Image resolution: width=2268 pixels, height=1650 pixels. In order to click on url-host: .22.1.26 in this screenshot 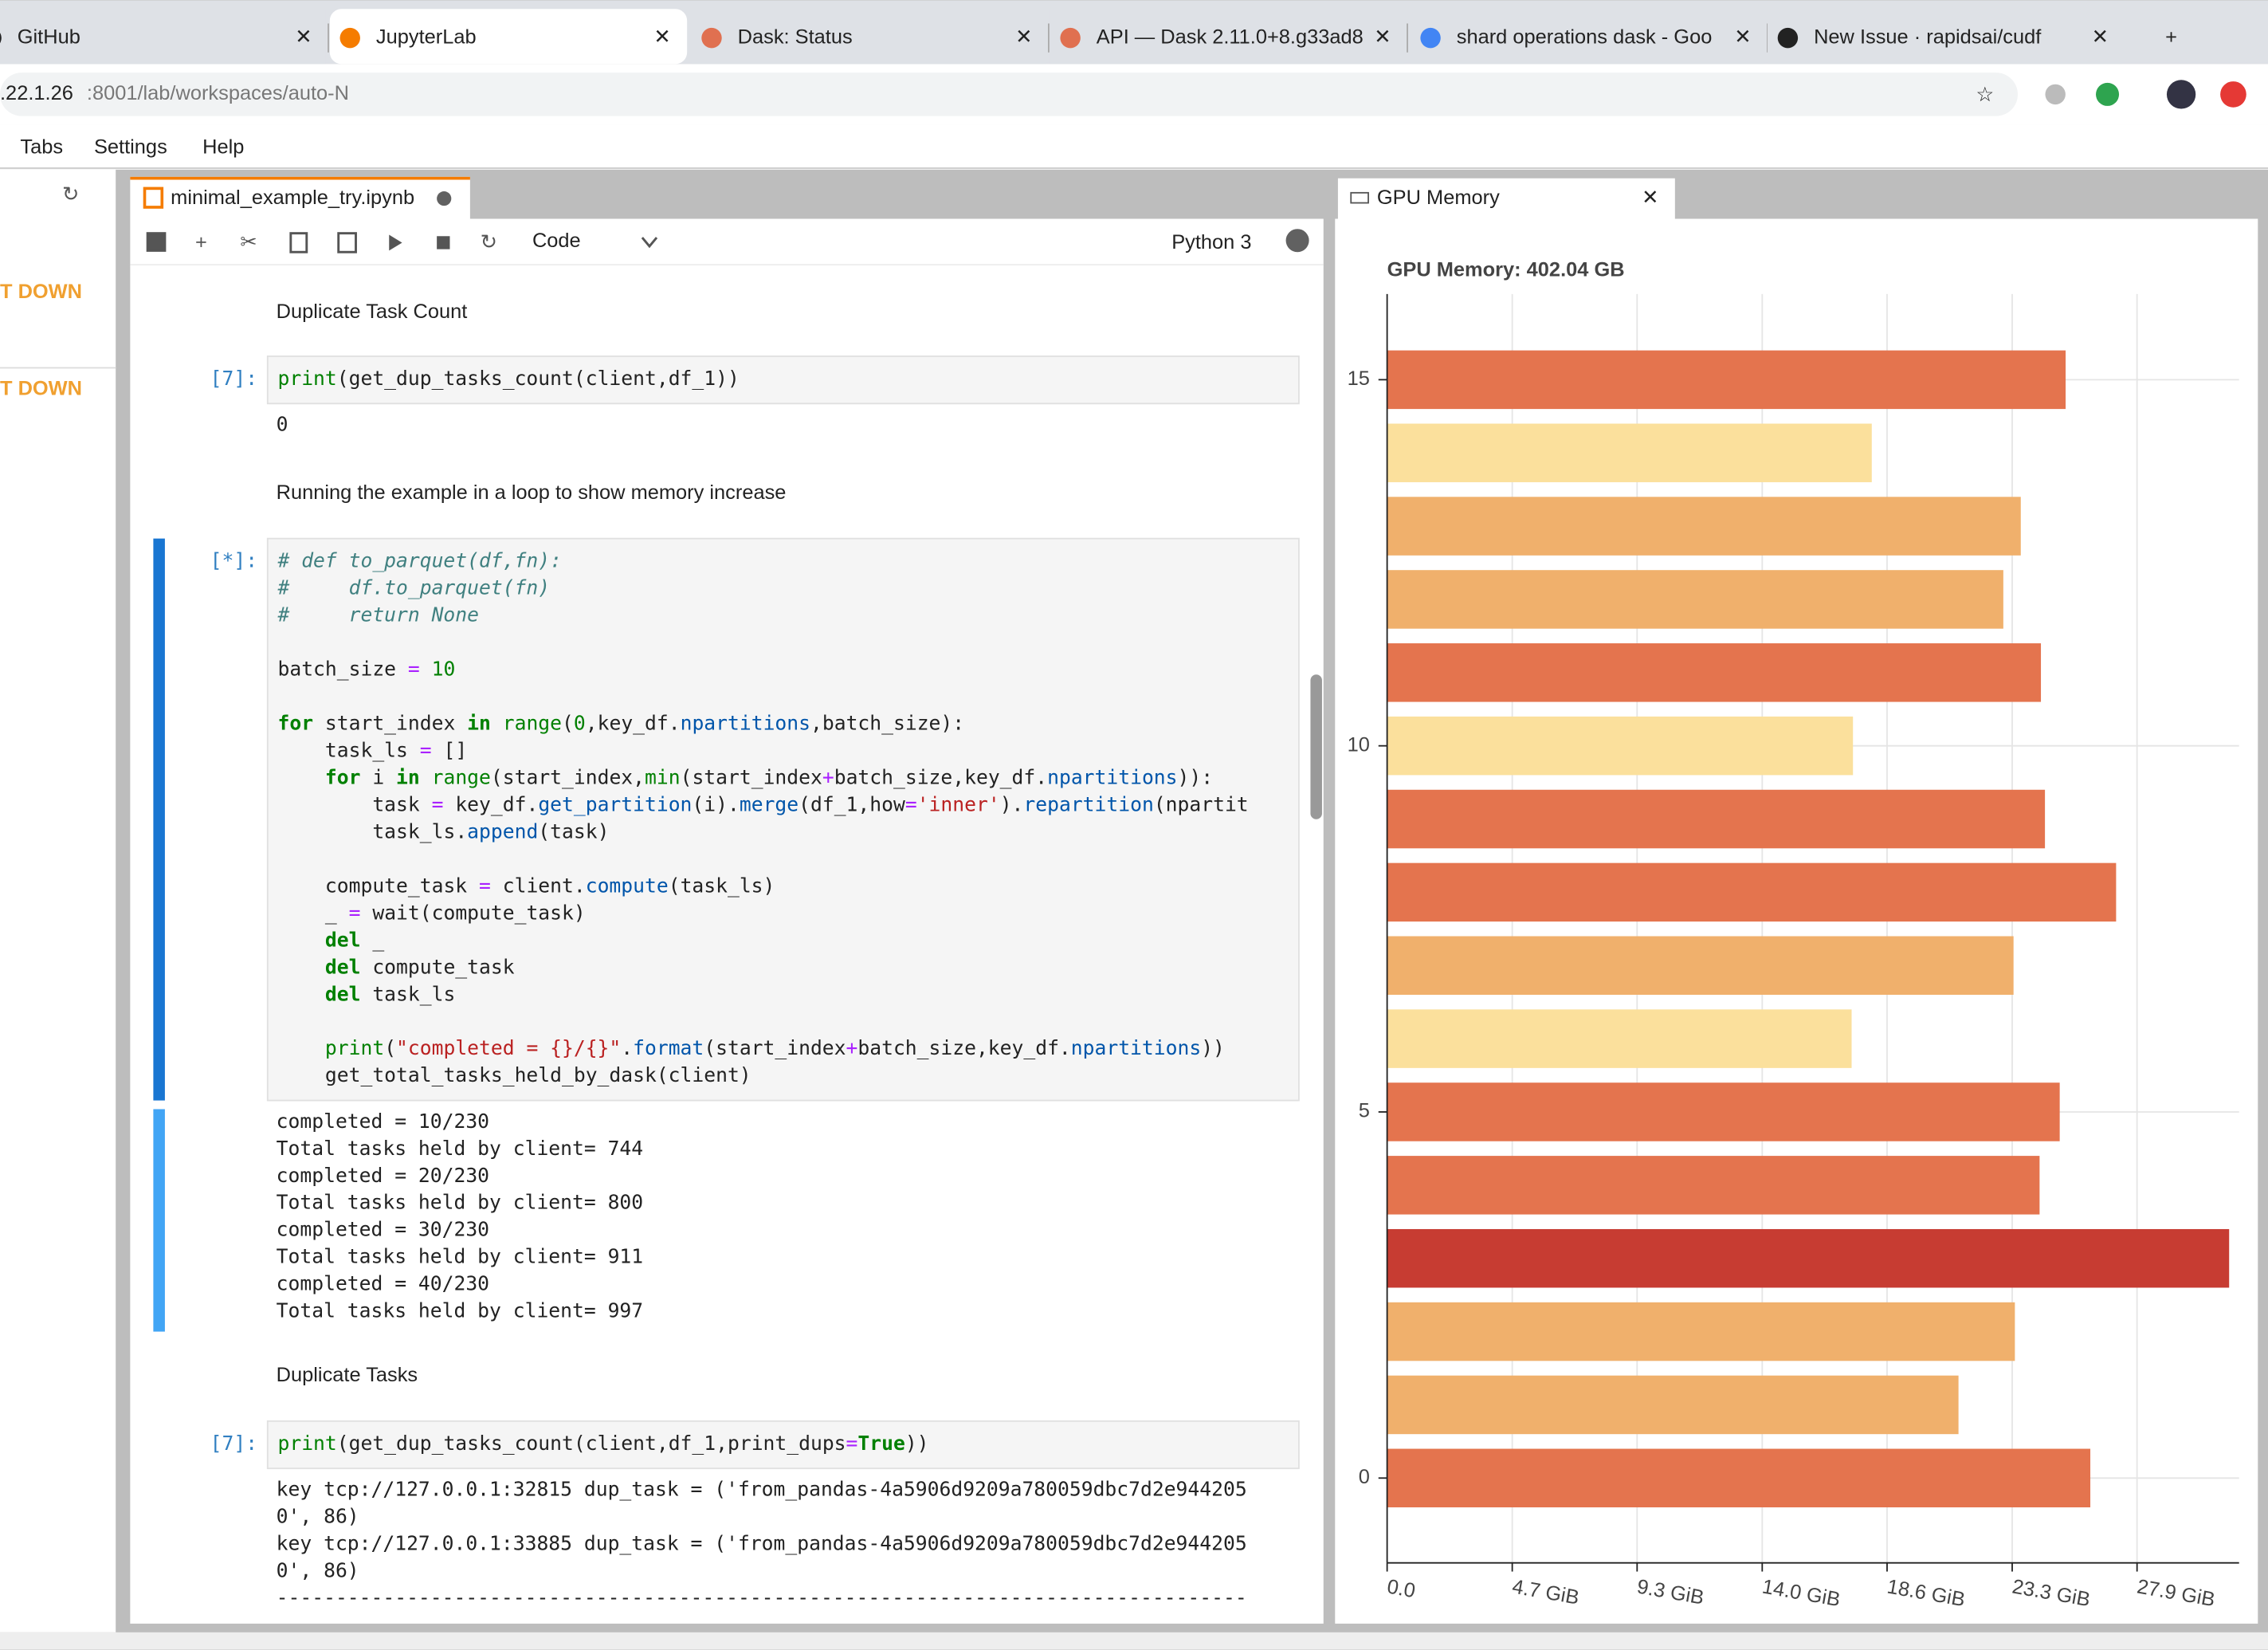, I will do `click(36, 93)`.